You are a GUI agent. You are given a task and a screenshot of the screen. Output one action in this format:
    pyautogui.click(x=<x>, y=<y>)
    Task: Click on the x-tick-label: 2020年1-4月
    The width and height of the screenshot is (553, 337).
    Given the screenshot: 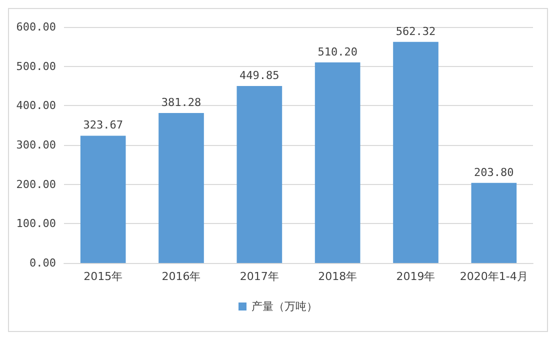 What is the action you would take?
    pyautogui.click(x=494, y=276)
    